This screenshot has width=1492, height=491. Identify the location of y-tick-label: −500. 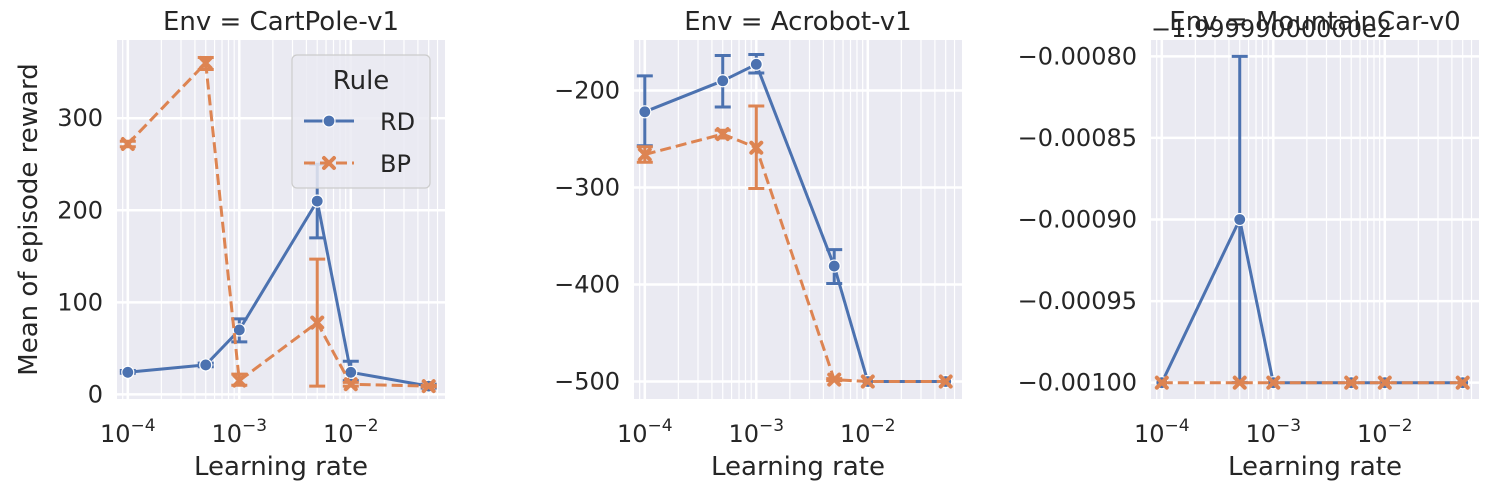
(587, 382).